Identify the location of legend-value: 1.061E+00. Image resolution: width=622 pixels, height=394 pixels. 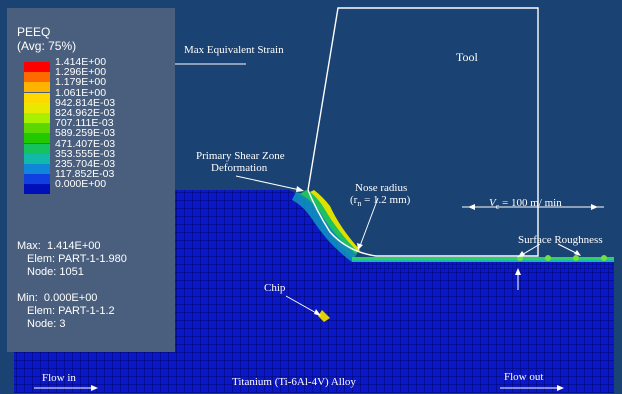
(81, 92).